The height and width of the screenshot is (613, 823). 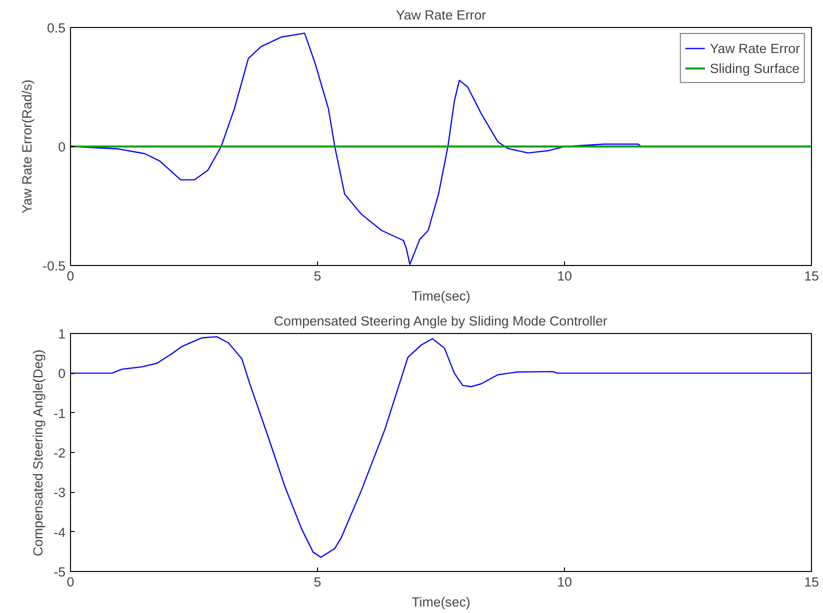 What do you see at coordinates (755, 68) in the screenshot?
I see `legend-label: Sliding Surface` at bounding box center [755, 68].